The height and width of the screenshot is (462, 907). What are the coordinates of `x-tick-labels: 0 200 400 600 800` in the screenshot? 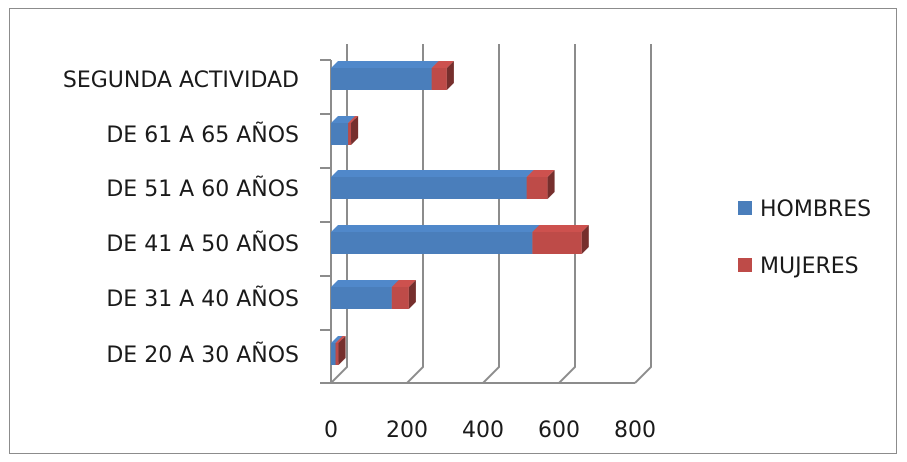 It's located at (490, 430).